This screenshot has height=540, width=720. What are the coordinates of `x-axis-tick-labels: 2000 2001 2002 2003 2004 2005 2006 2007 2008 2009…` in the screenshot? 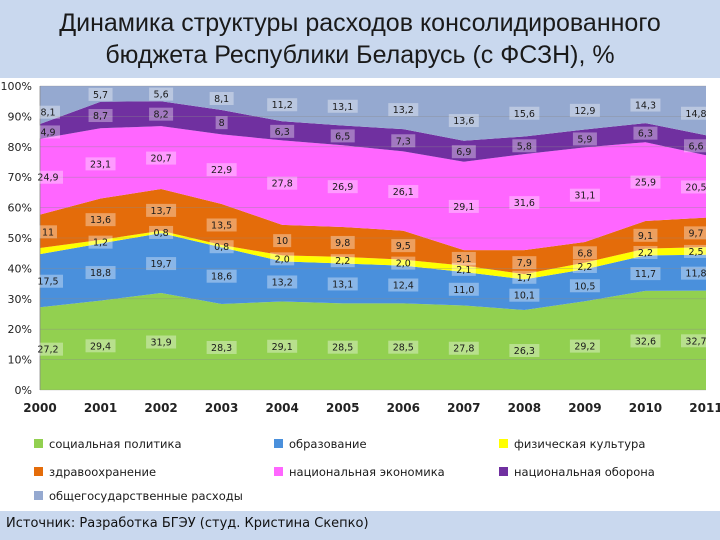 It's located at (371, 408).